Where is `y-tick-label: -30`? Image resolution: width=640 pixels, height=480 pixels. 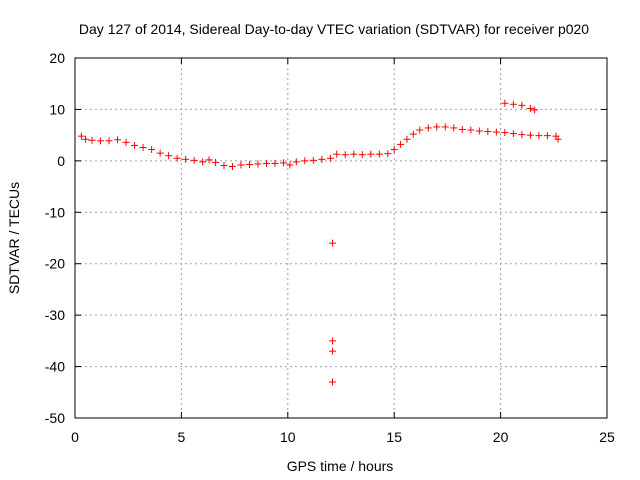
y-tick-label: -30 is located at coordinates (55, 315).